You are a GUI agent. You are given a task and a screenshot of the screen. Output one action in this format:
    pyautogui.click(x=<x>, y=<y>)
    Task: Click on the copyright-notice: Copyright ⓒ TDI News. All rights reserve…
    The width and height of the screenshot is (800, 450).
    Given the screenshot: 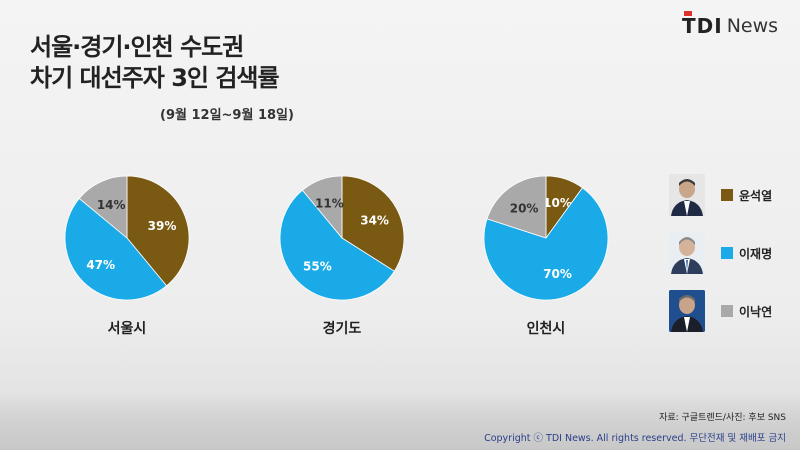 What is the action you would take?
    pyautogui.click(x=635, y=438)
    